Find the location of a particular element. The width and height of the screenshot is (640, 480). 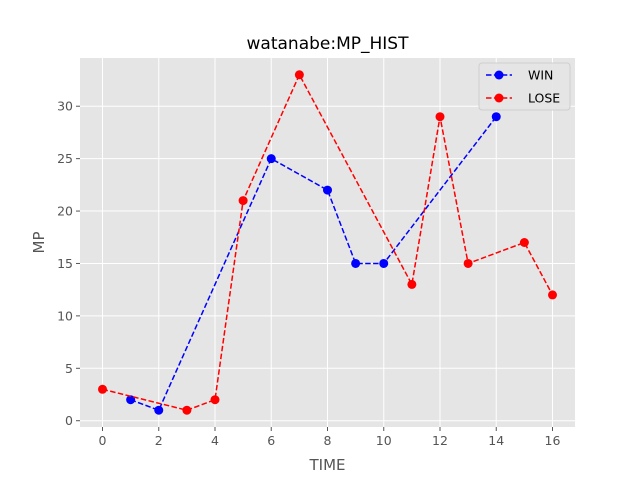

x-tick-label: 14 is located at coordinates (496, 440).